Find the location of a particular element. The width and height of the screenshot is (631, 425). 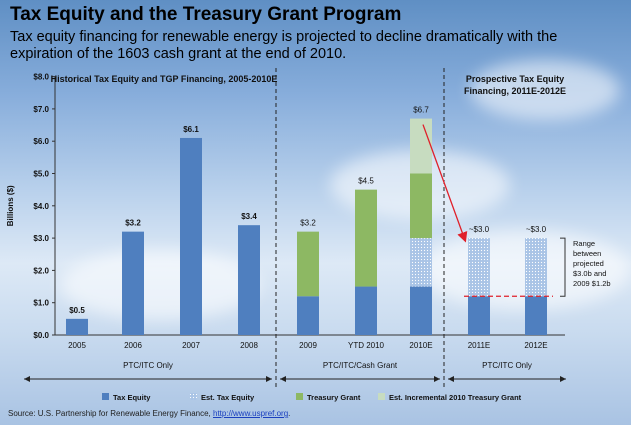

bar-total-label: $6.7 is located at coordinates (421, 110).